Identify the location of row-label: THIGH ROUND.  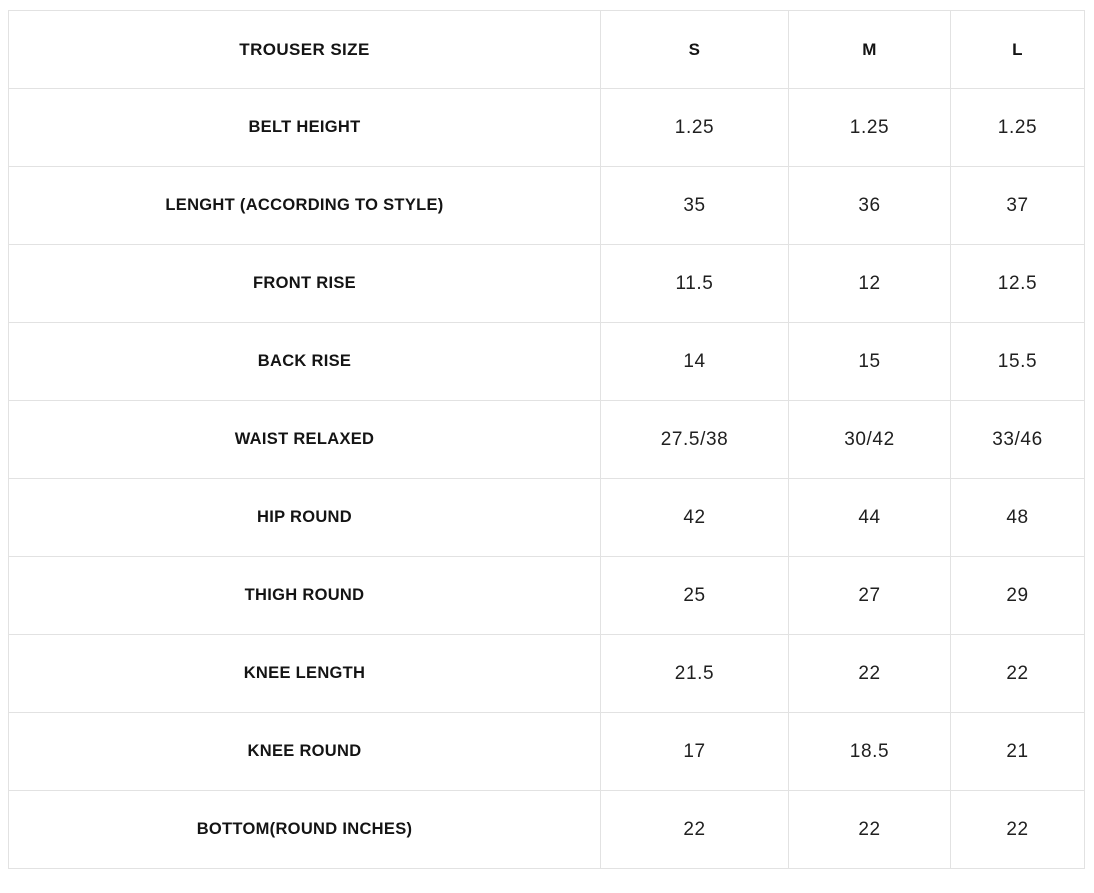
(304, 595).